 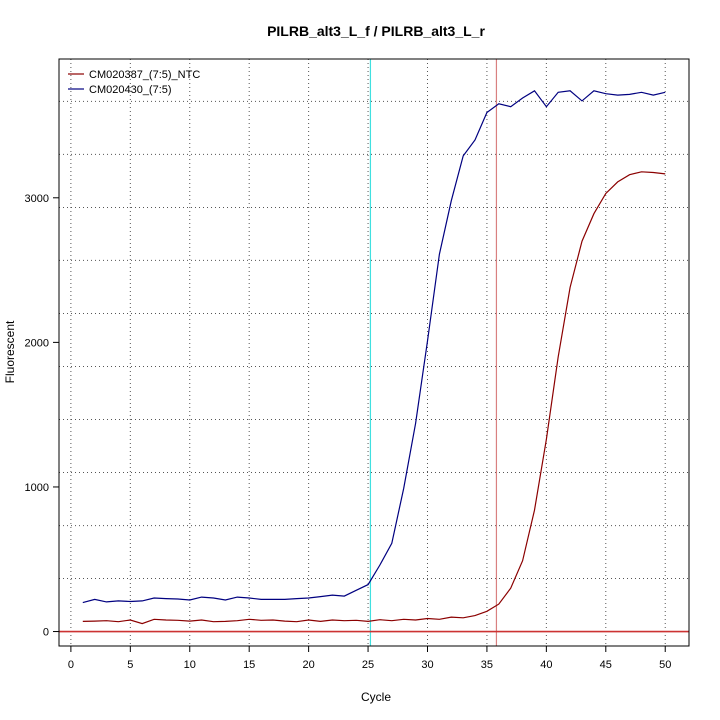 I want to click on x-tick-label: 25, so click(x=368, y=665).